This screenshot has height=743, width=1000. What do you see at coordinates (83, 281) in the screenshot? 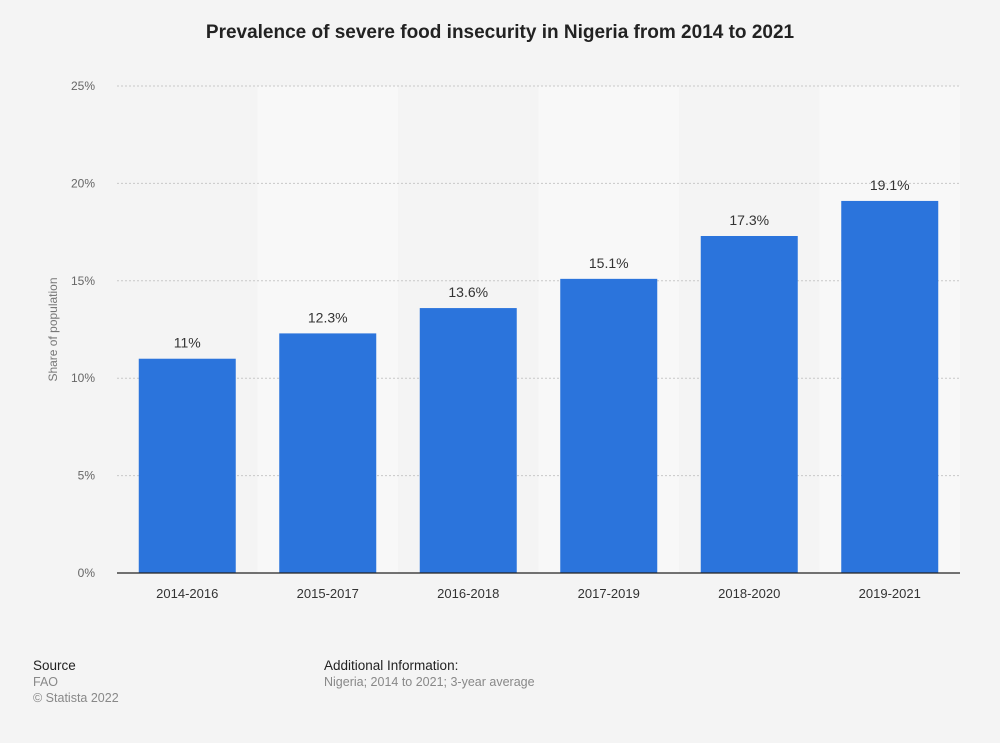
I see `y-tick-label: 15%` at bounding box center [83, 281].